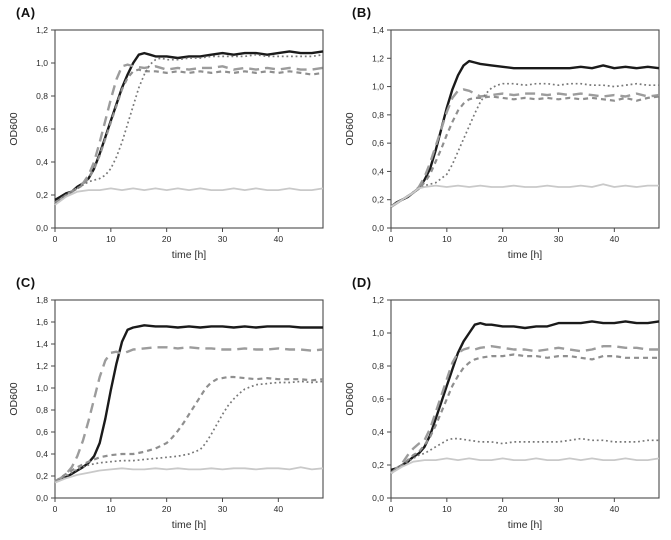 This screenshot has width=671, height=540. What do you see at coordinates (362, 12) in the screenshot?
I see `panel-b-label: (B)` at bounding box center [362, 12].